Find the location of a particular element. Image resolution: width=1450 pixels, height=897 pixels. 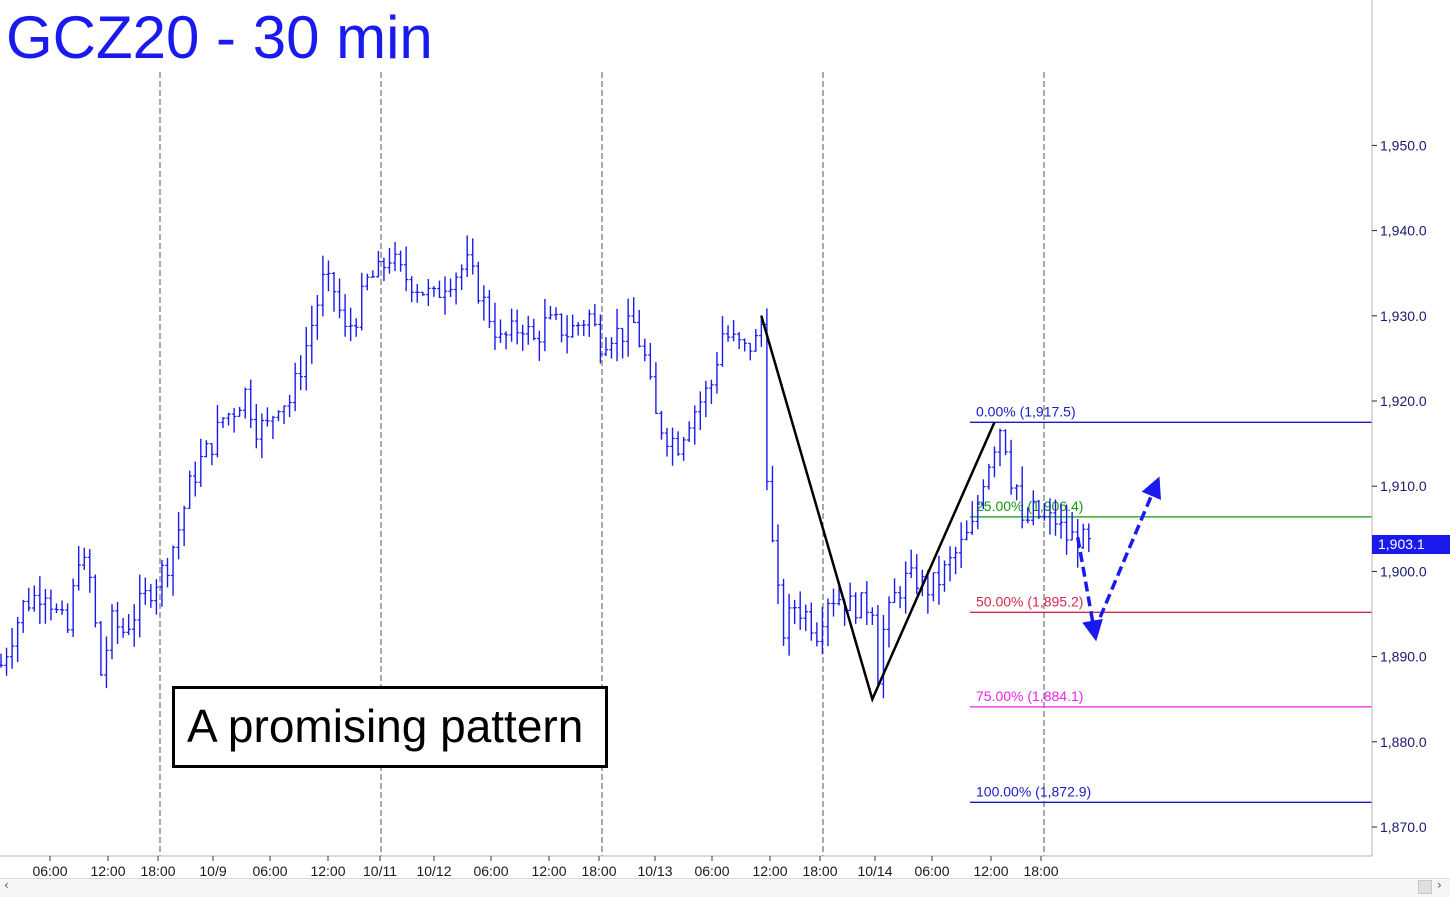

last-price-marker: 1,903.1 is located at coordinates (1411, 544).